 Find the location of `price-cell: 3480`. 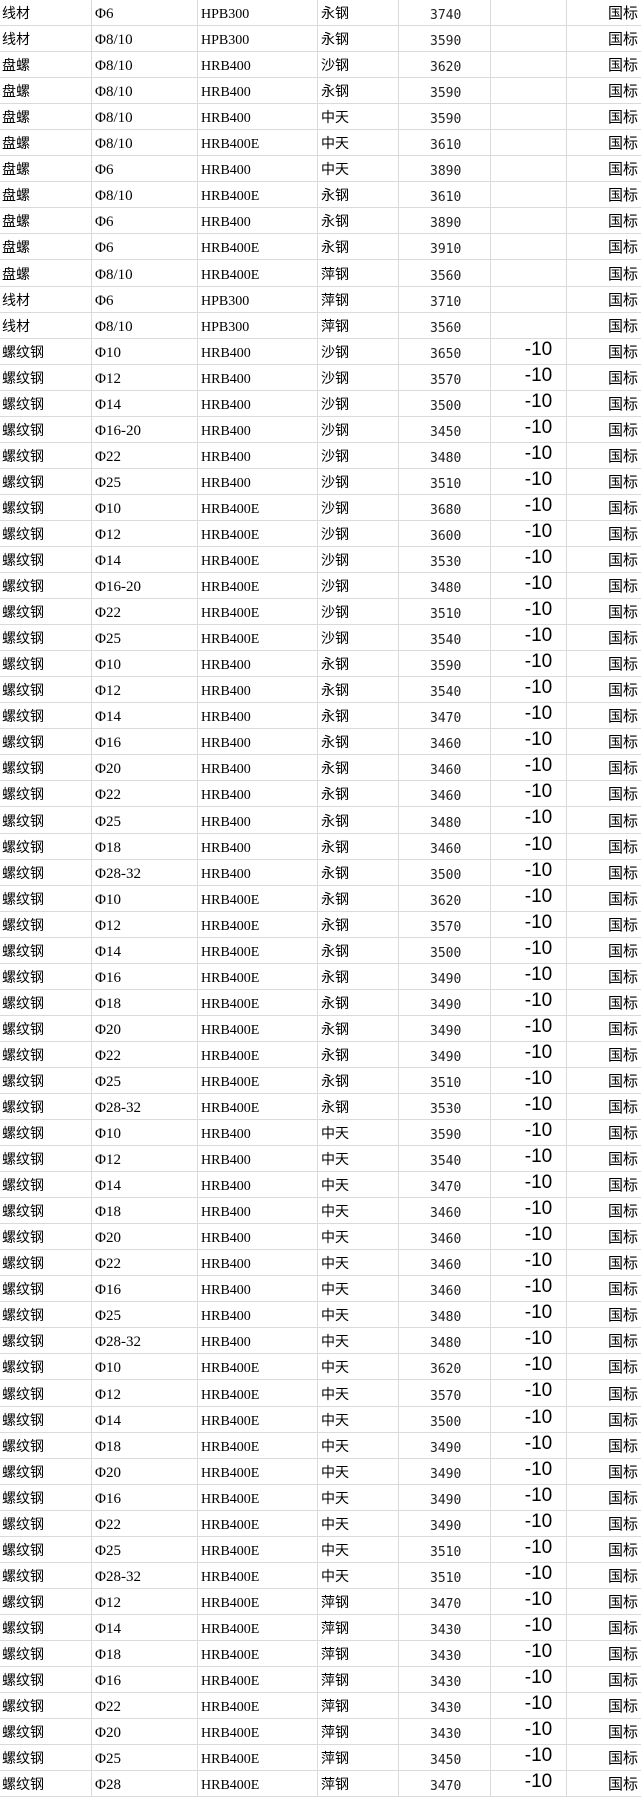

price-cell: 3480 is located at coordinates (445, 1315).